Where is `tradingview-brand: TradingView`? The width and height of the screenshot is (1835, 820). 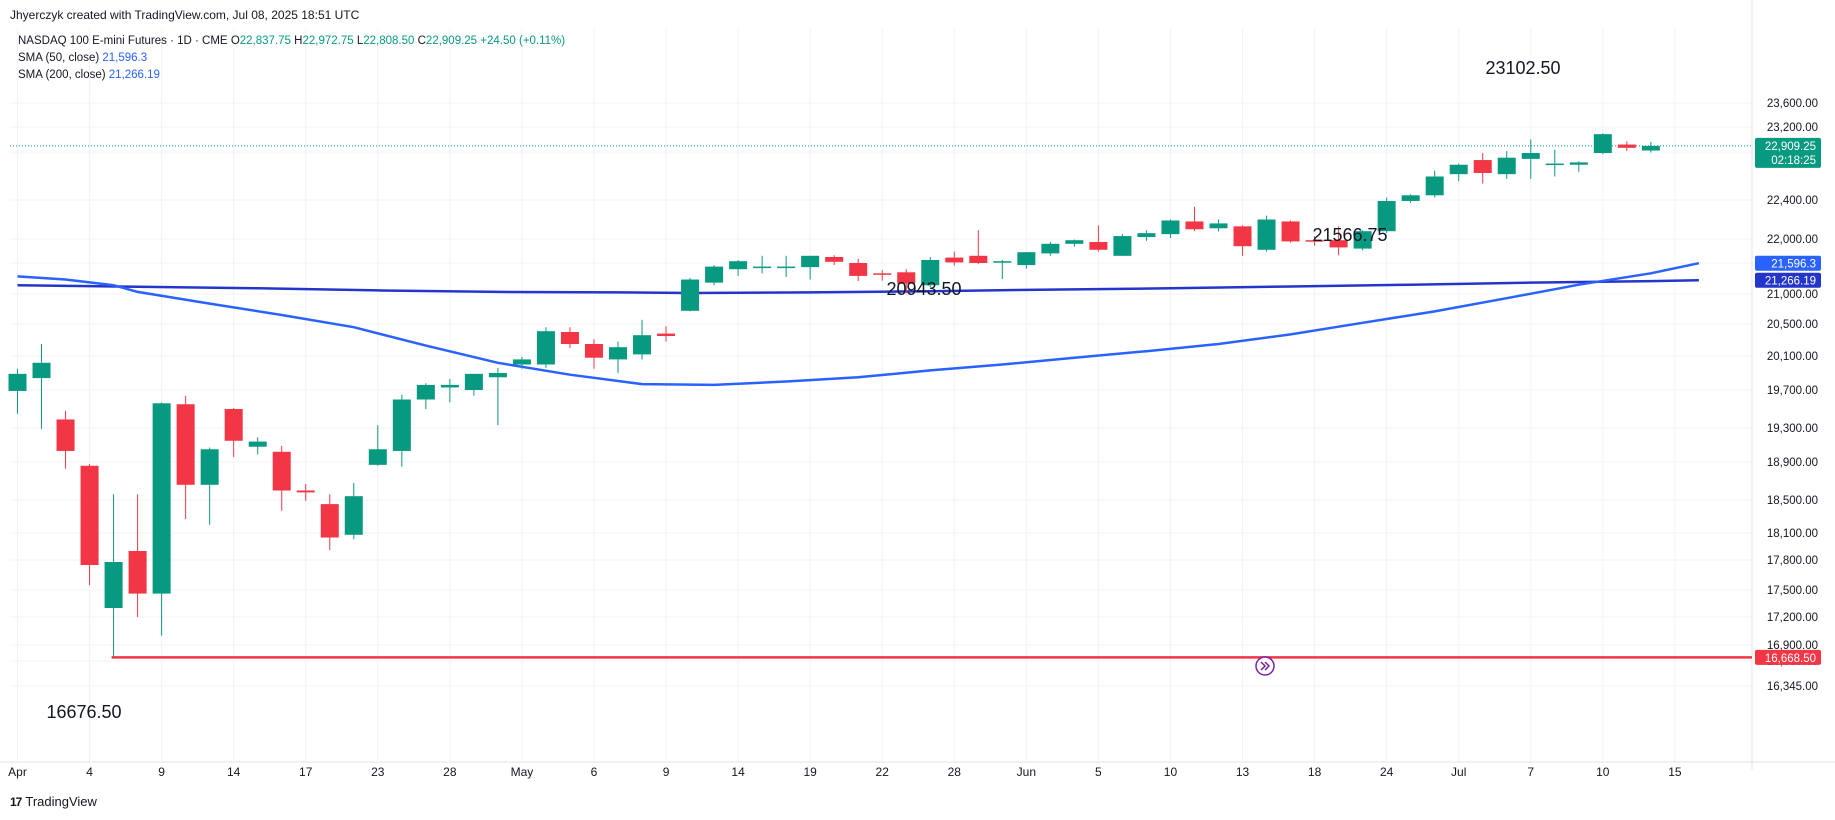 tradingview-brand: TradingView is located at coordinates (61, 801).